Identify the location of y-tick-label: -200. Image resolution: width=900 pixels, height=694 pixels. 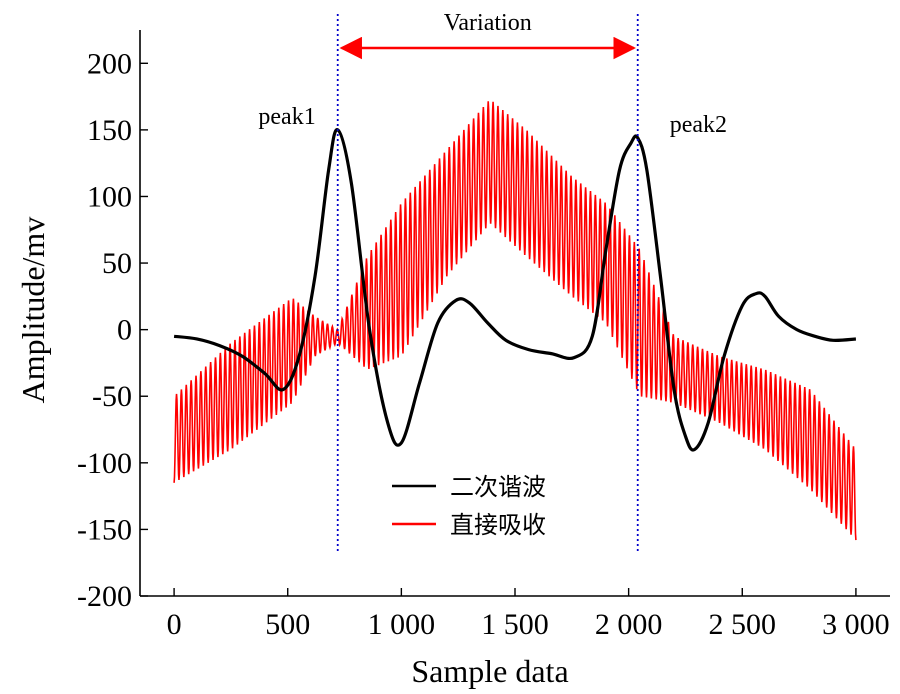
(104, 596).